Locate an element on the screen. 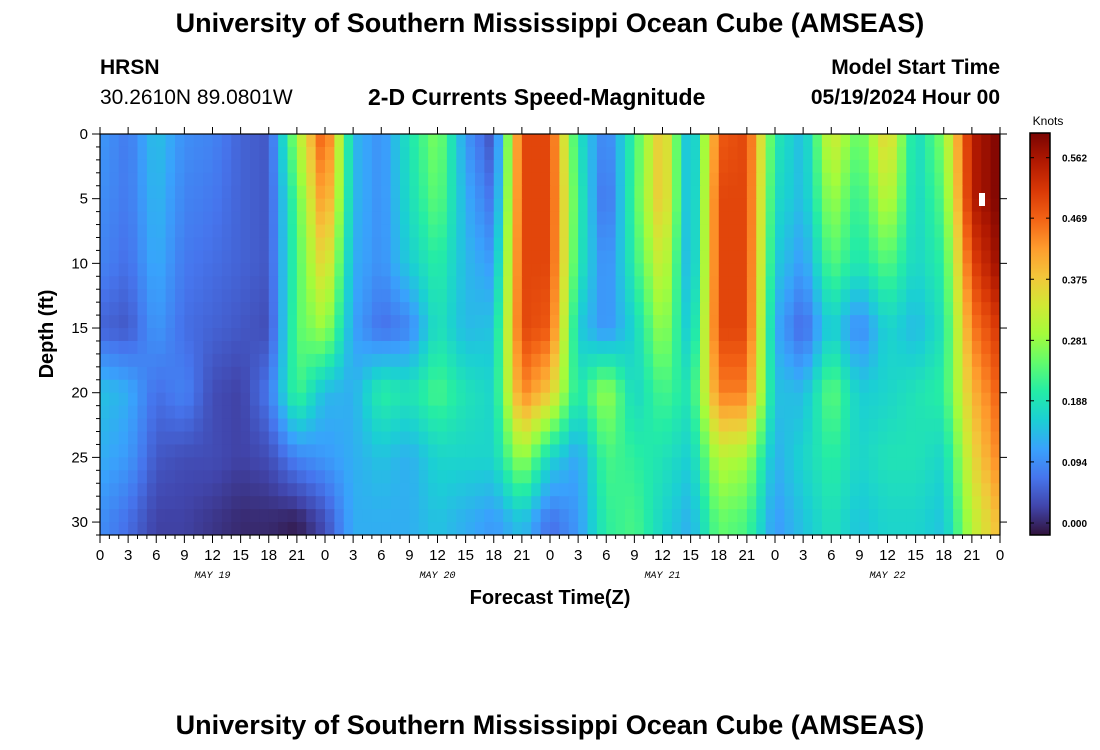 This screenshot has width=1100, height=750. y-tick-label: 10 is located at coordinates (79, 263).